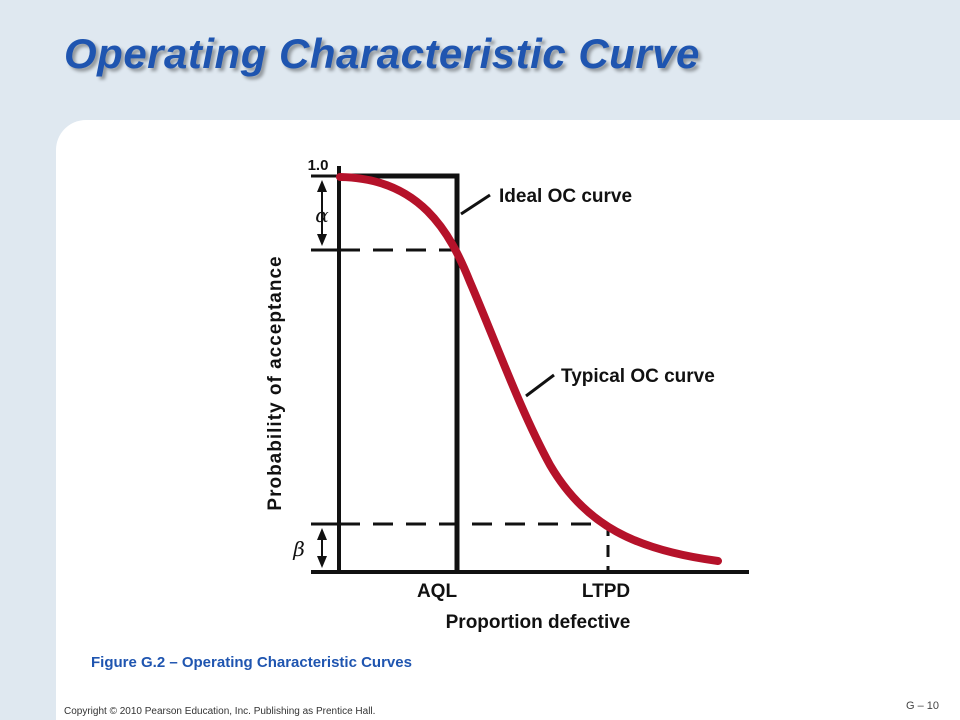 Image resolution: width=960 pixels, height=720 pixels. Describe the element at coordinates (437, 591) in the screenshot. I see `aql-label: AQL` at that location.